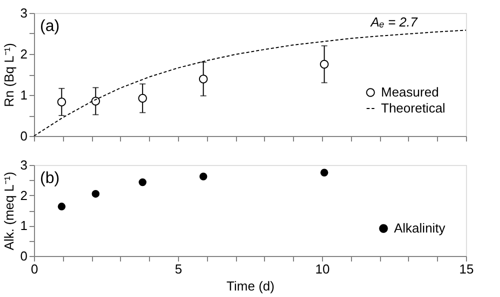  What do you see at coordinates (410, 92) in the screenshot?
I see `legend-label: Measured` at bounding box center [410, 92].